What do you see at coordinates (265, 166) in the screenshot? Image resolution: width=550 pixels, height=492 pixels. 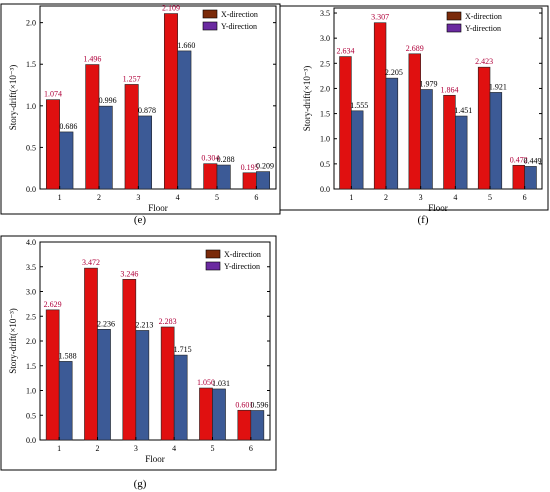 I see `data-label-y: 0.209` at bounding box center [265, 166].